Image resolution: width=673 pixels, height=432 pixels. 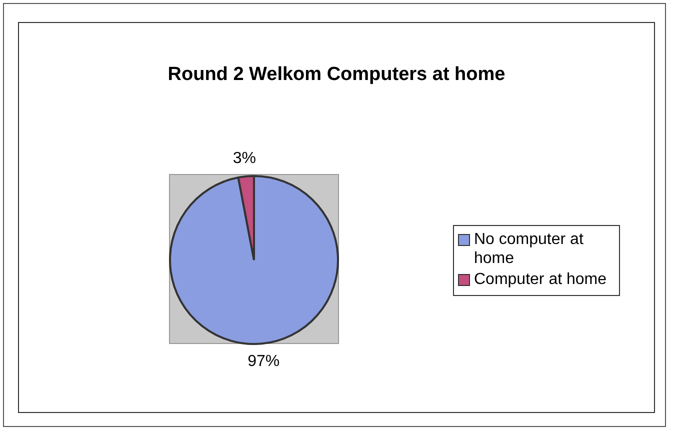 What do you see at coordinates (244, 158) in the screenshot?
I see `data-label: 3%` at bounding box center [244, 158].